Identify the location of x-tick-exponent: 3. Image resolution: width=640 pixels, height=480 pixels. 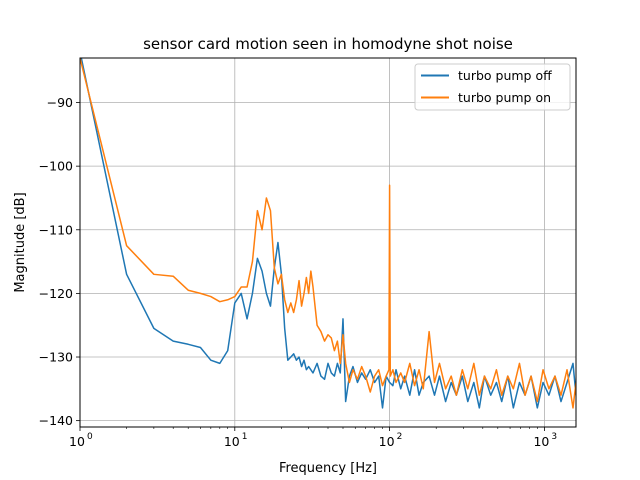
(554, 437).